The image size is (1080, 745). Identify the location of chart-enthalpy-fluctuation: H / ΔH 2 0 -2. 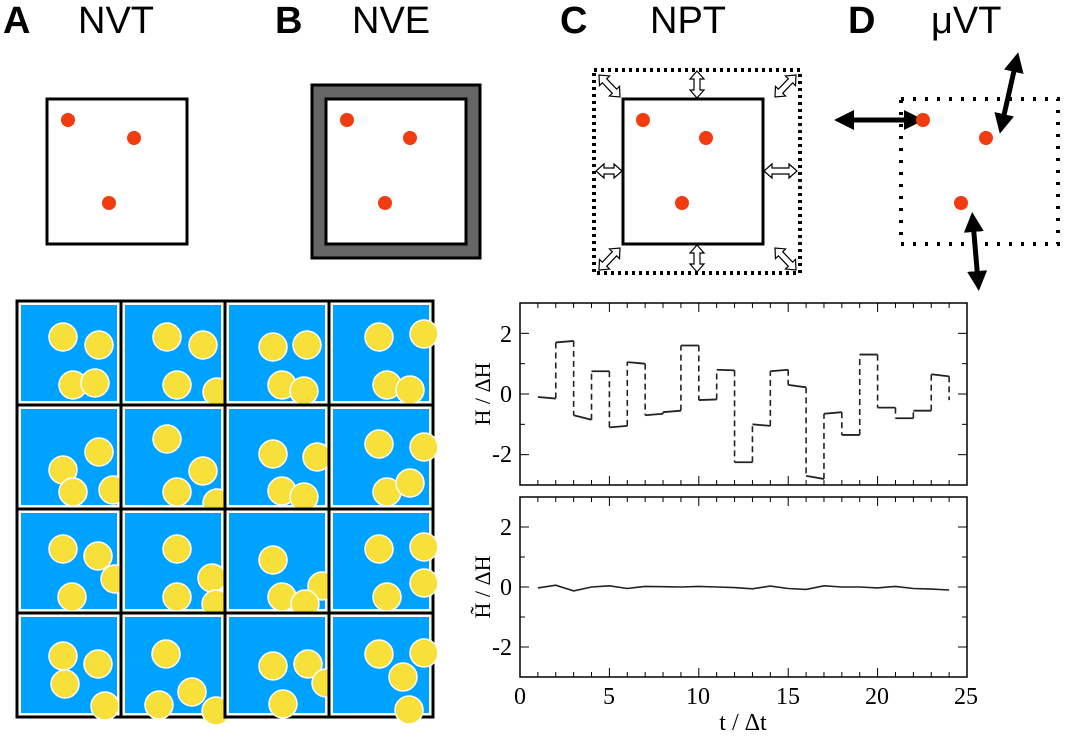
(719, 394).